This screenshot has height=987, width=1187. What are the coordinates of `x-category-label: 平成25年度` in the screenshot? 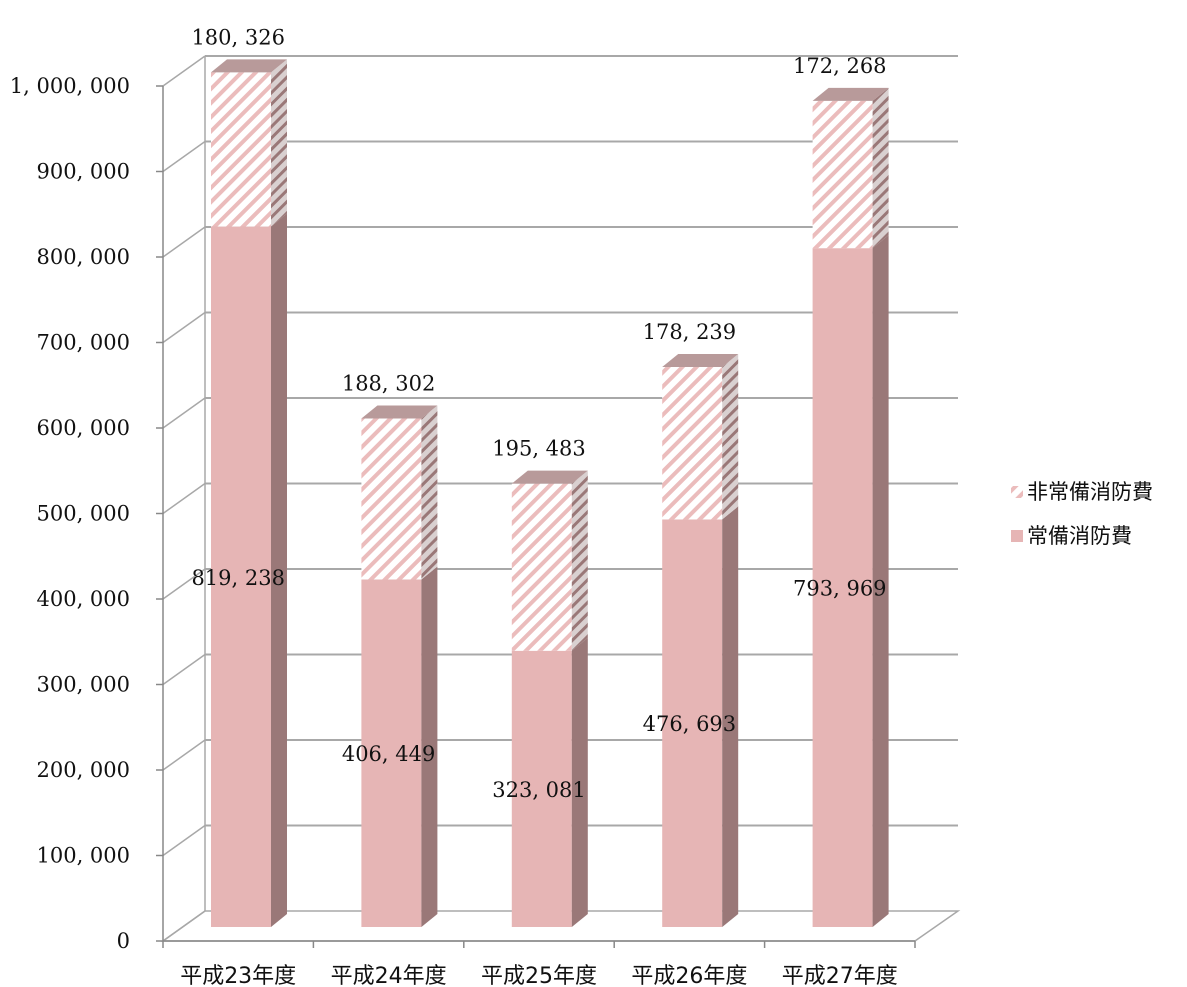 It's located at (539, 975).